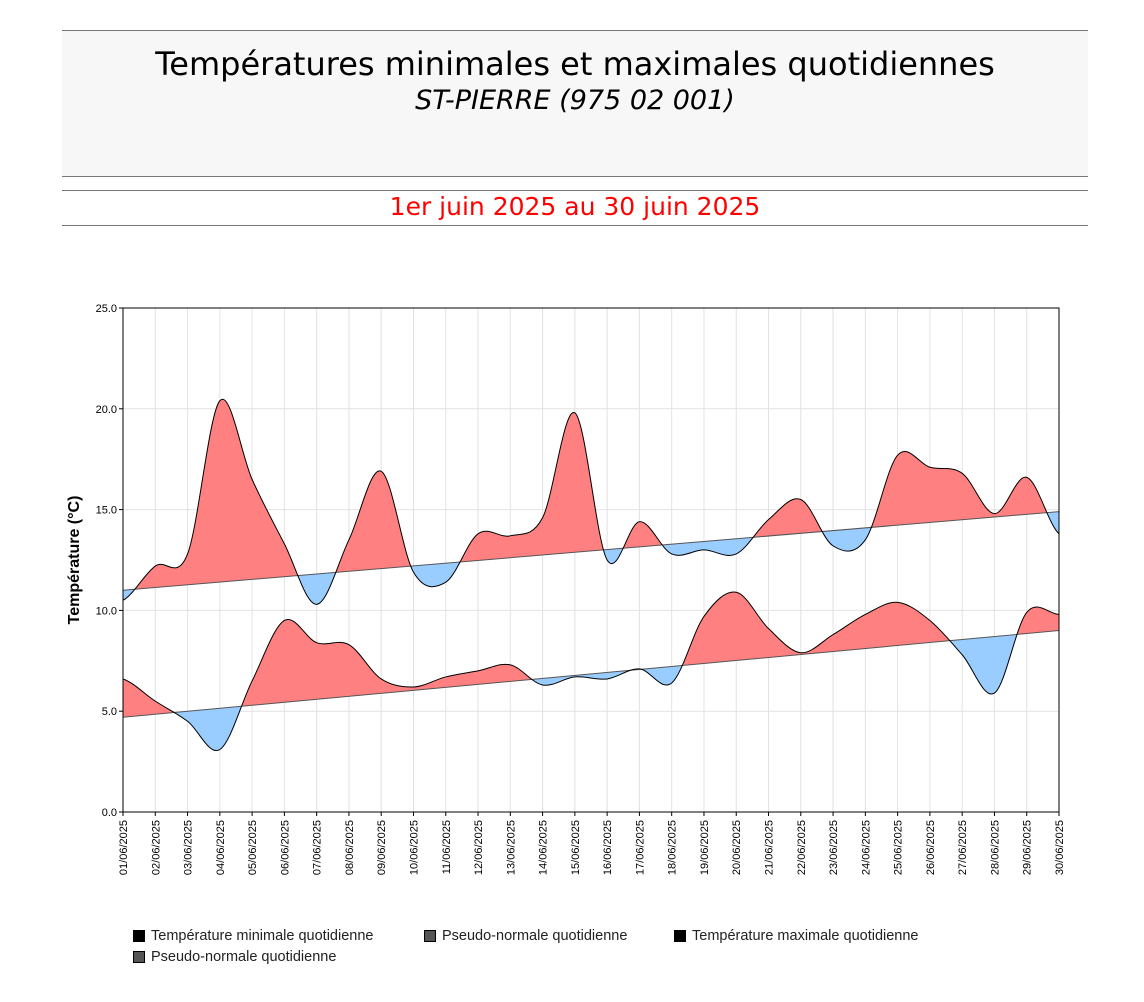  I want to click on area-above-normal, so click(591, 655).